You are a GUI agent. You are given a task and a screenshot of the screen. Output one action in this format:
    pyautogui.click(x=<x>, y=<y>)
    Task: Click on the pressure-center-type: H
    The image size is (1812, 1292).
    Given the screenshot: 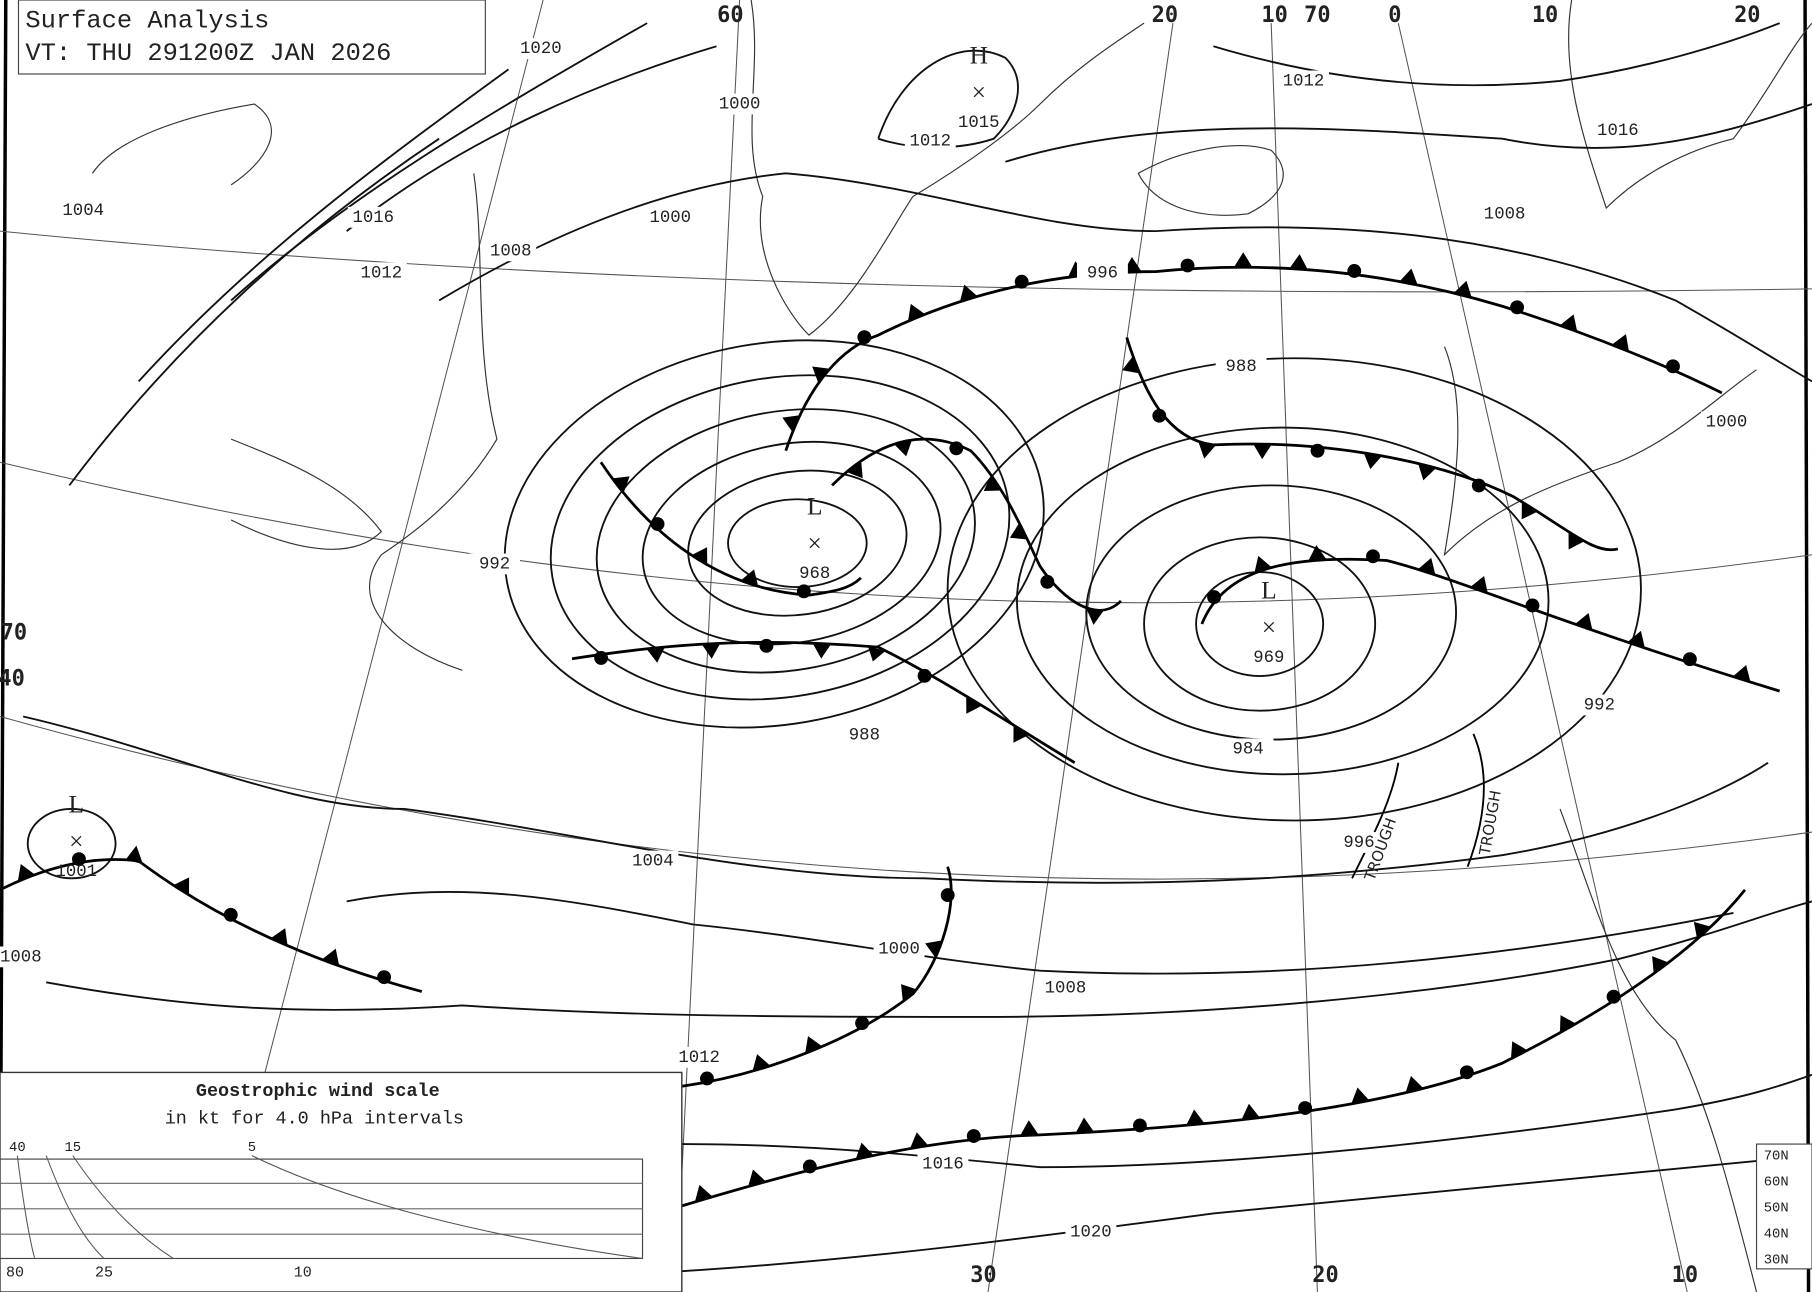 What is the action you would take?
    pyautogui.click(x=979, y=56)
    